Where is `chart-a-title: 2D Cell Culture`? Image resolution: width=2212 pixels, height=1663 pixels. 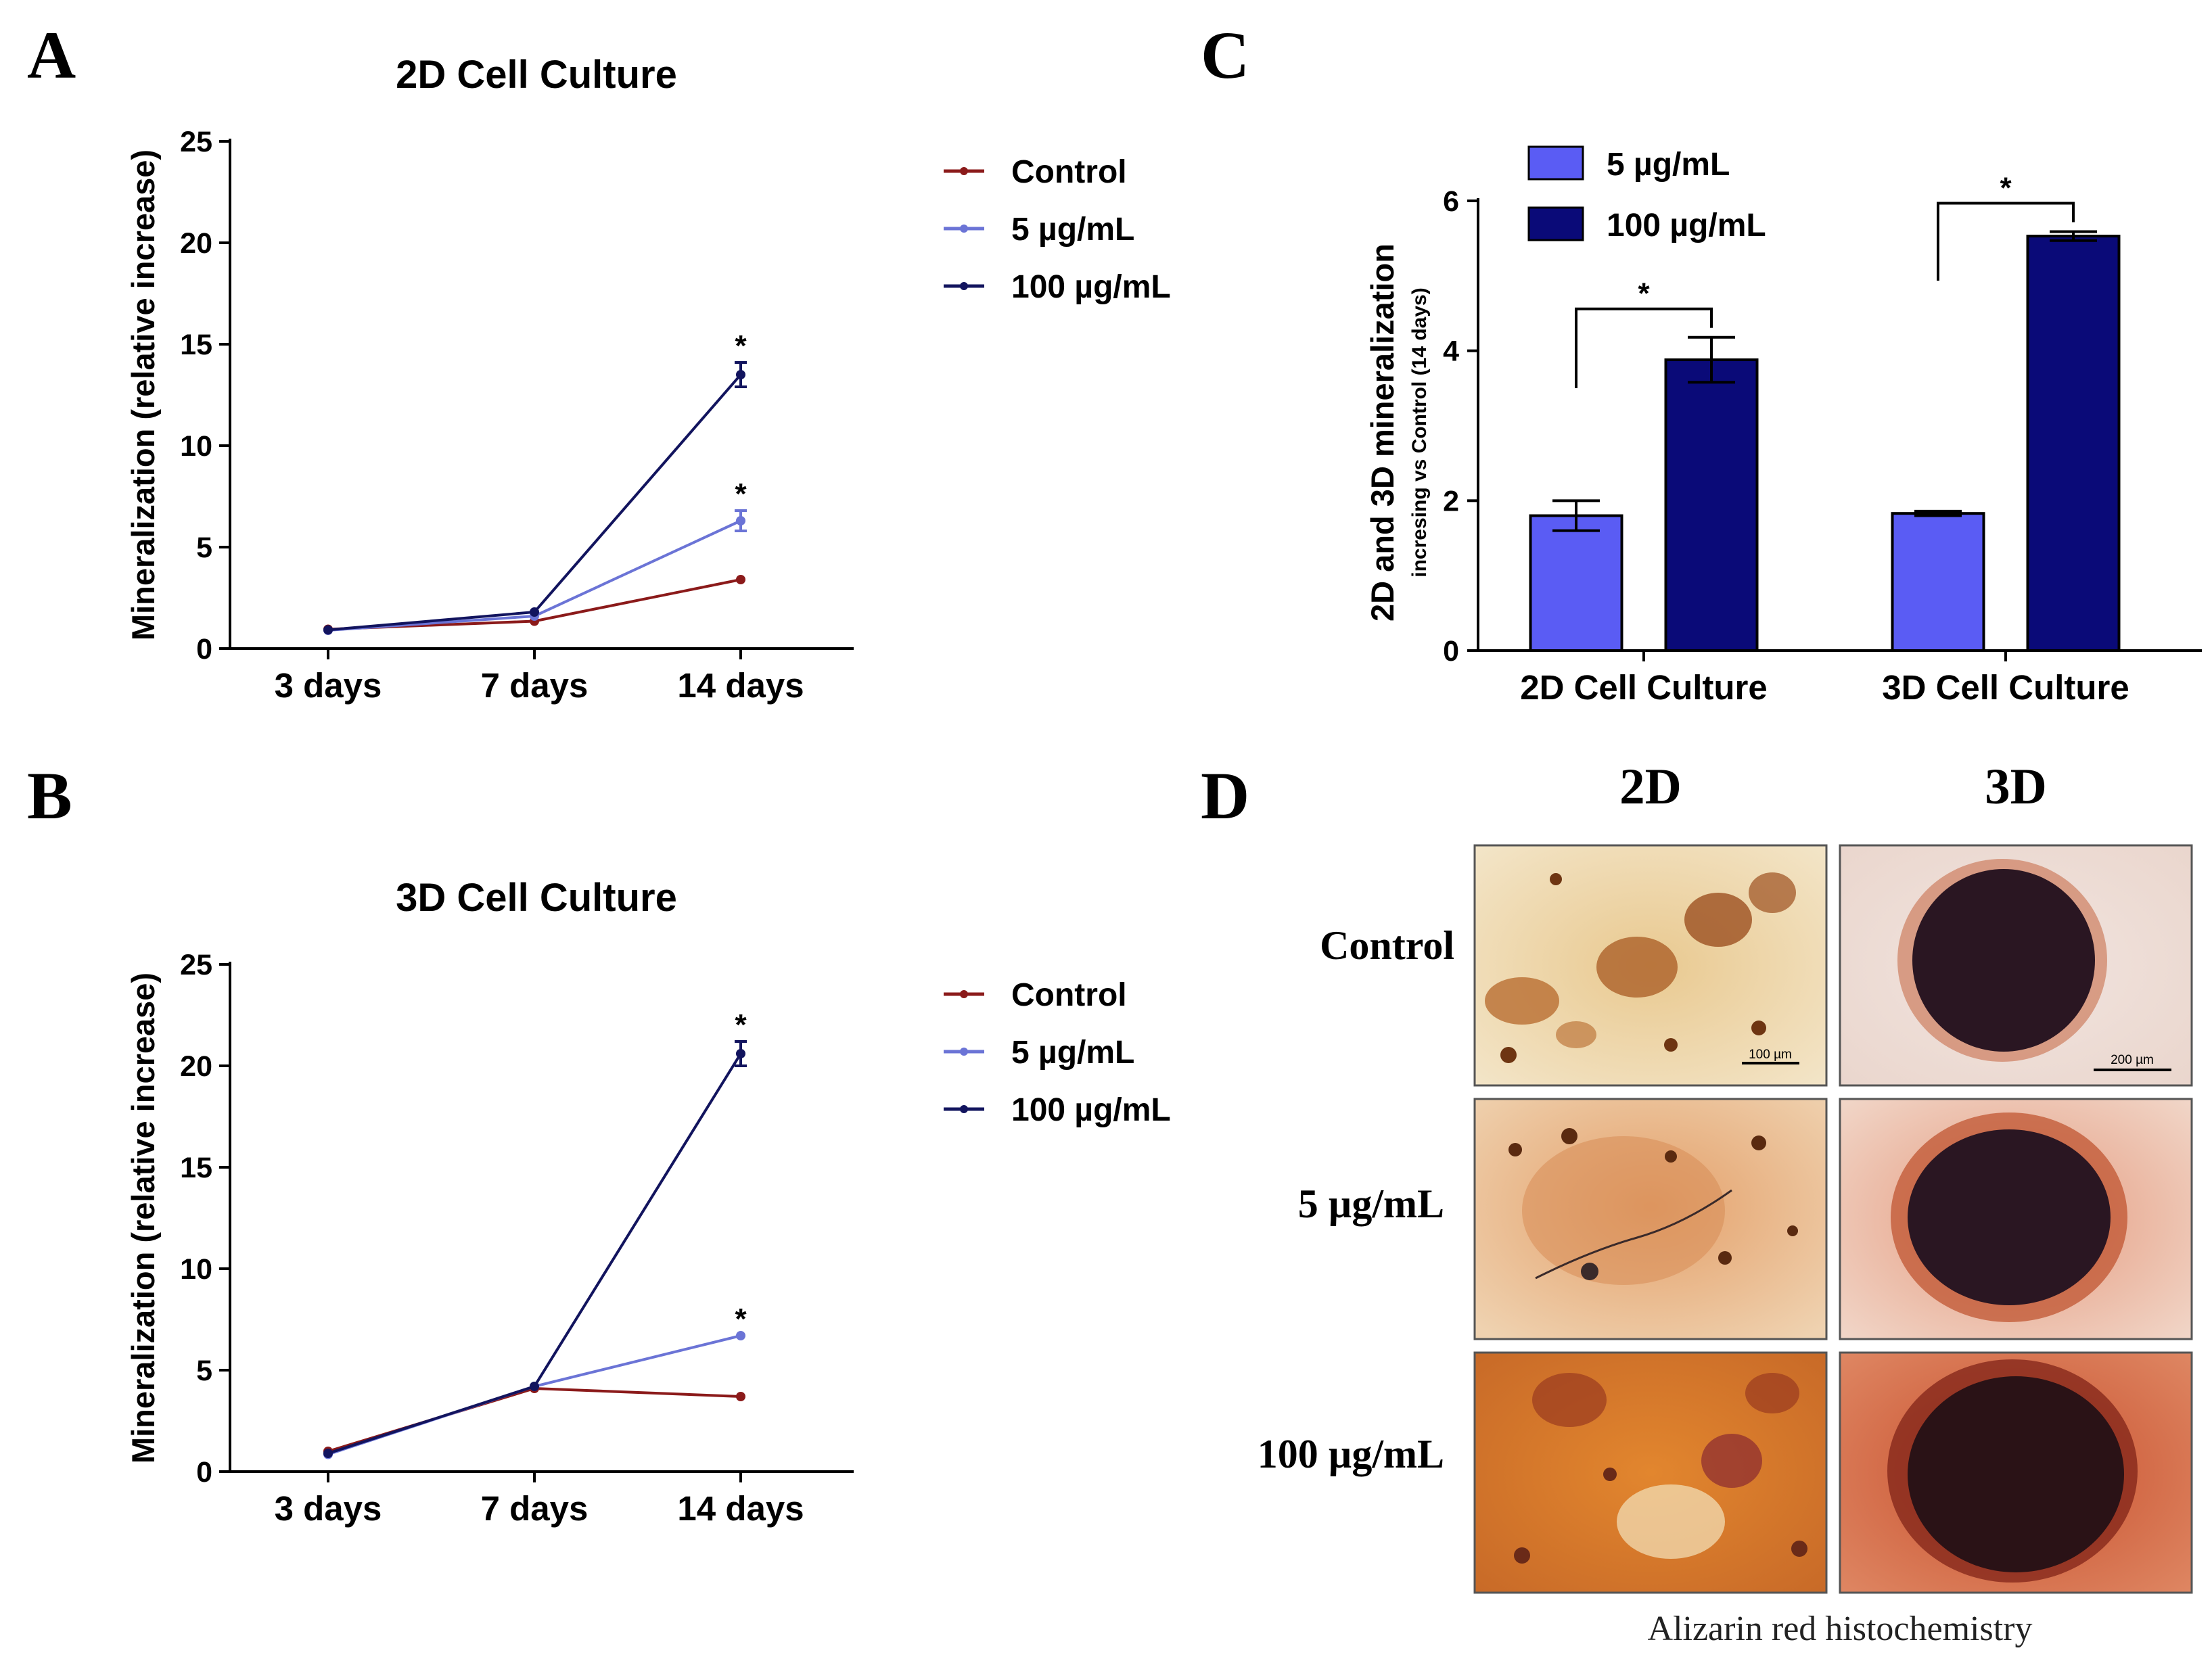 chart-a-title: 2D Cell Culture is located at coordinates (536, 75).